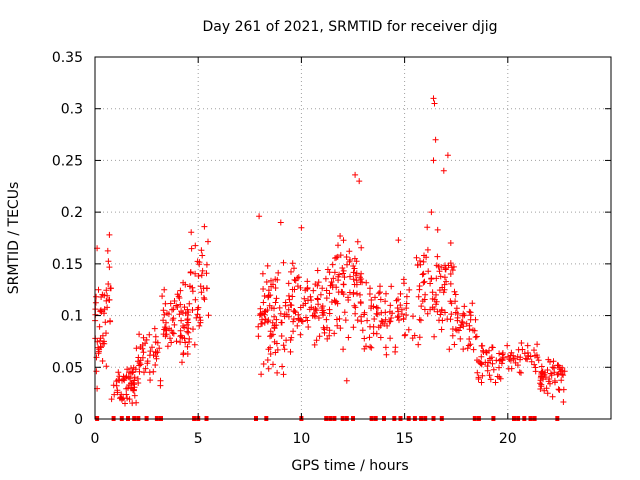  Describe the element at coordinates (67, 265) in the screenshot. I see `y-tick-label: 0.15` at that location.